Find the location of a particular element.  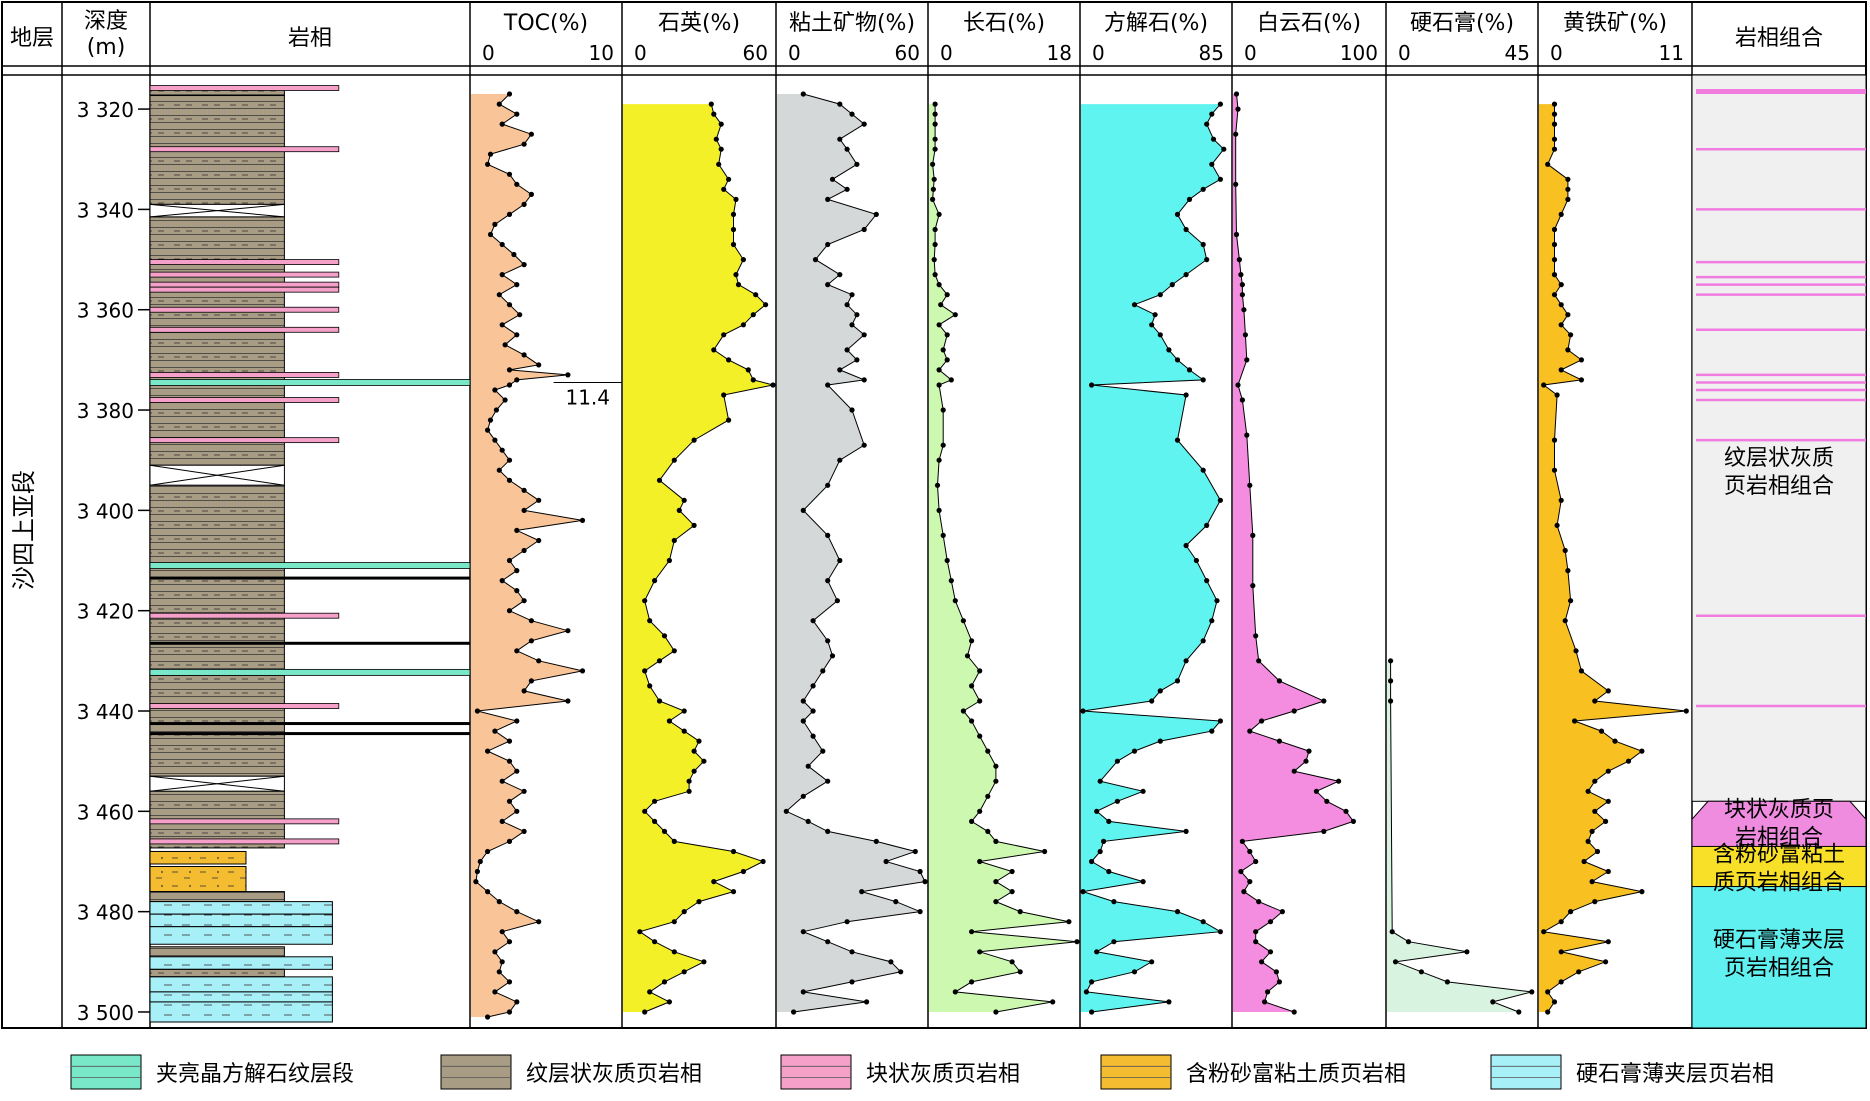

association-label: 硬石膏薄夹层页岩相组合 is located at coordinates (1779, 954).